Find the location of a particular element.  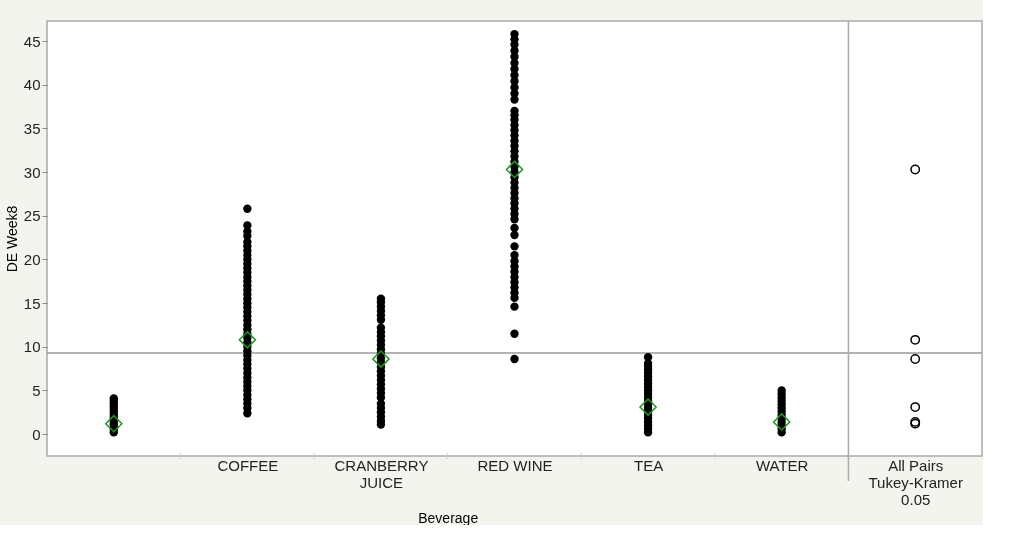

x-axis-title: Beverage is located at coordinates (448, 517).